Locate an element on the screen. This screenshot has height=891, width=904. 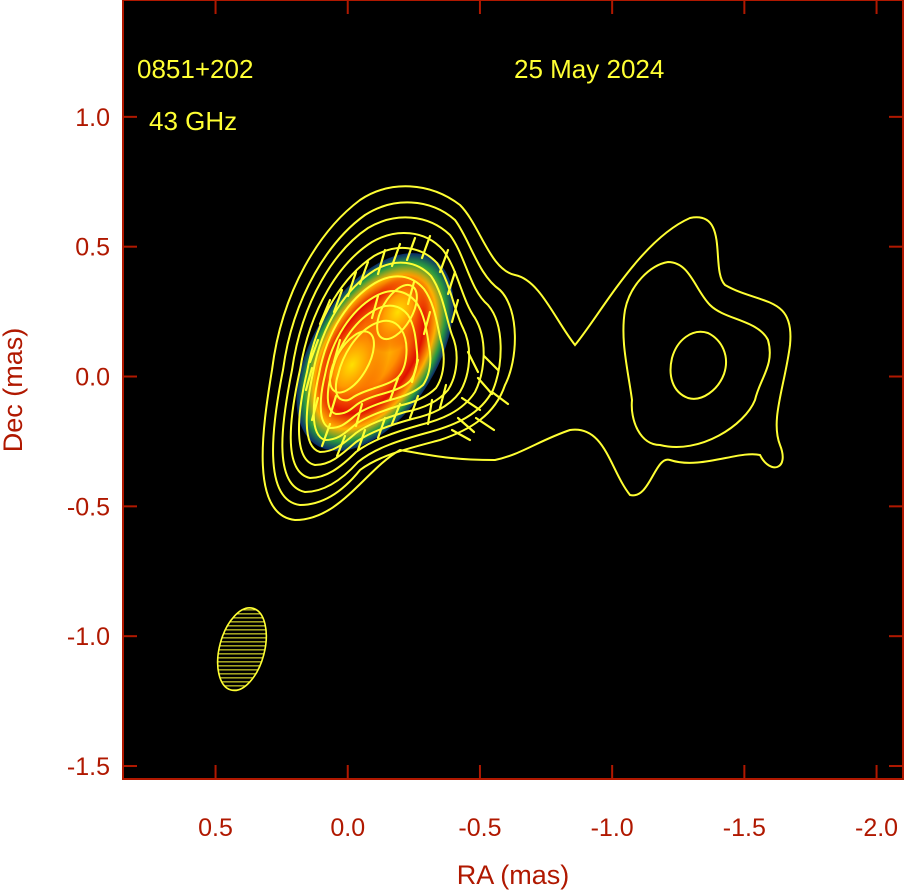
source-name-label: 0851+202 is located at coordinates (195, 69).